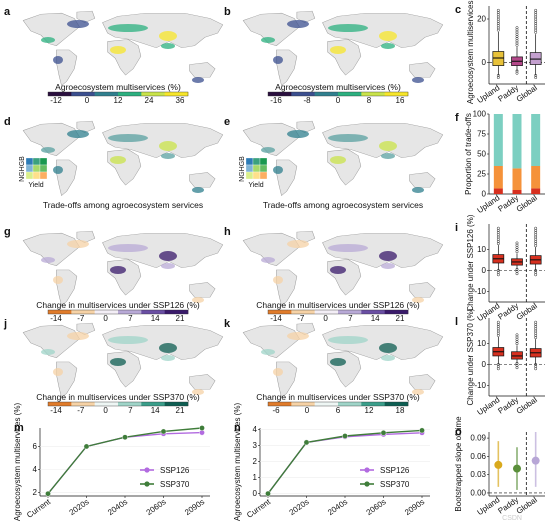 Image resolution: width=554 pixels, height=525 pixels. What do you see at coordinates (147, 484) in the screenshot?
I see `legend-marker` at bounding box center [147, 484].